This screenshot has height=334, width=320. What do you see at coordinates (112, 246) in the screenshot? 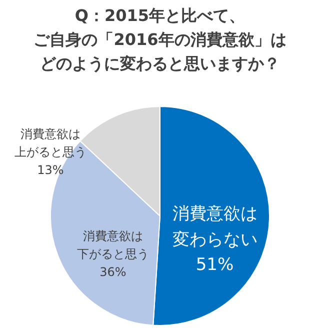
I see `slice-label: 消費意欲は下がると思う` at bounding box center [112, 246].